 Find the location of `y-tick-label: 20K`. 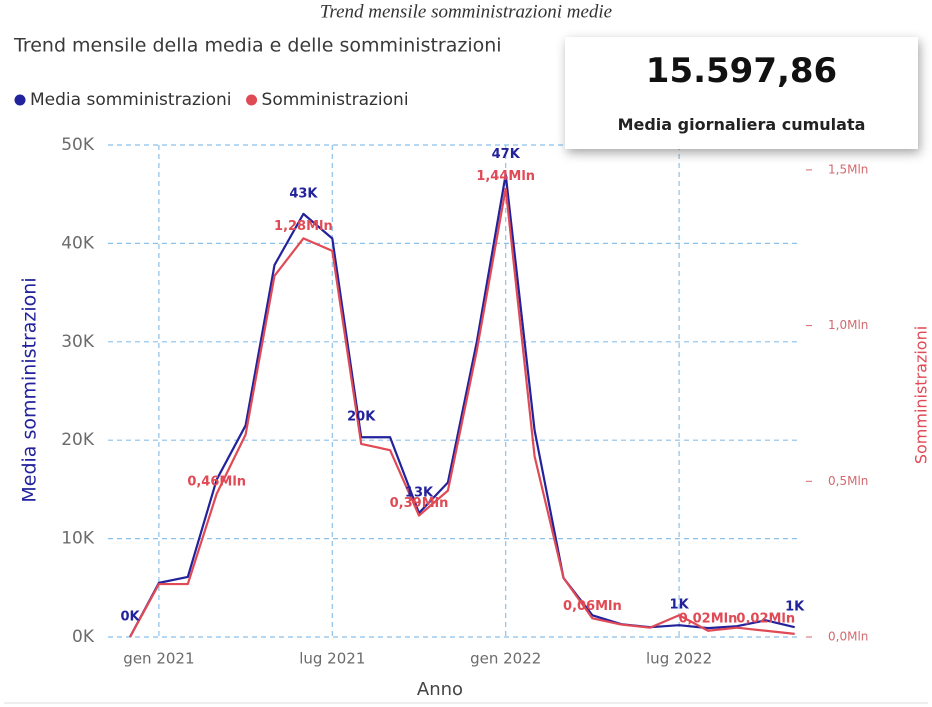

y-tick-label: 20K is located at coordinates (78, 440).